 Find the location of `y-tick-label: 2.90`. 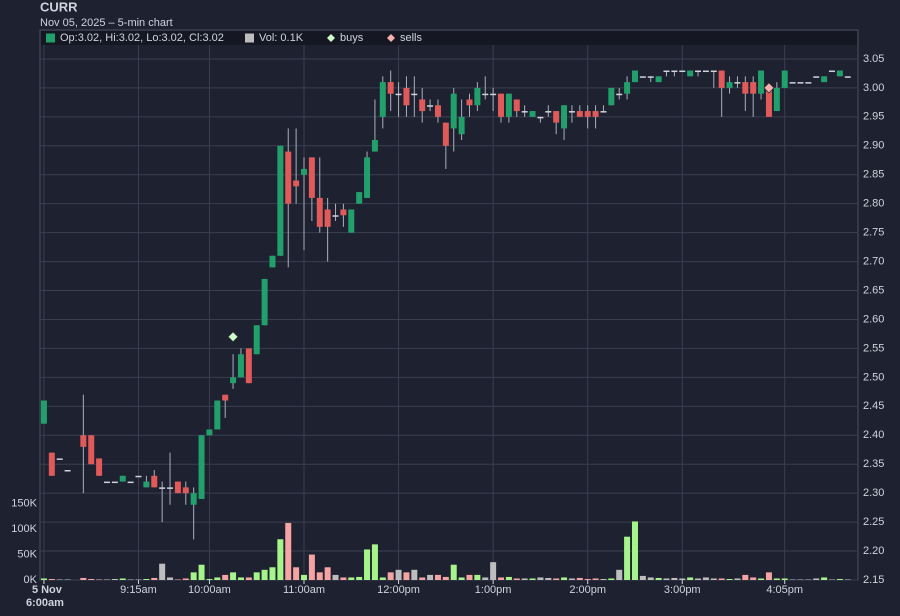

y-tick-label: 2.90 is located at coordinates (873, 146).